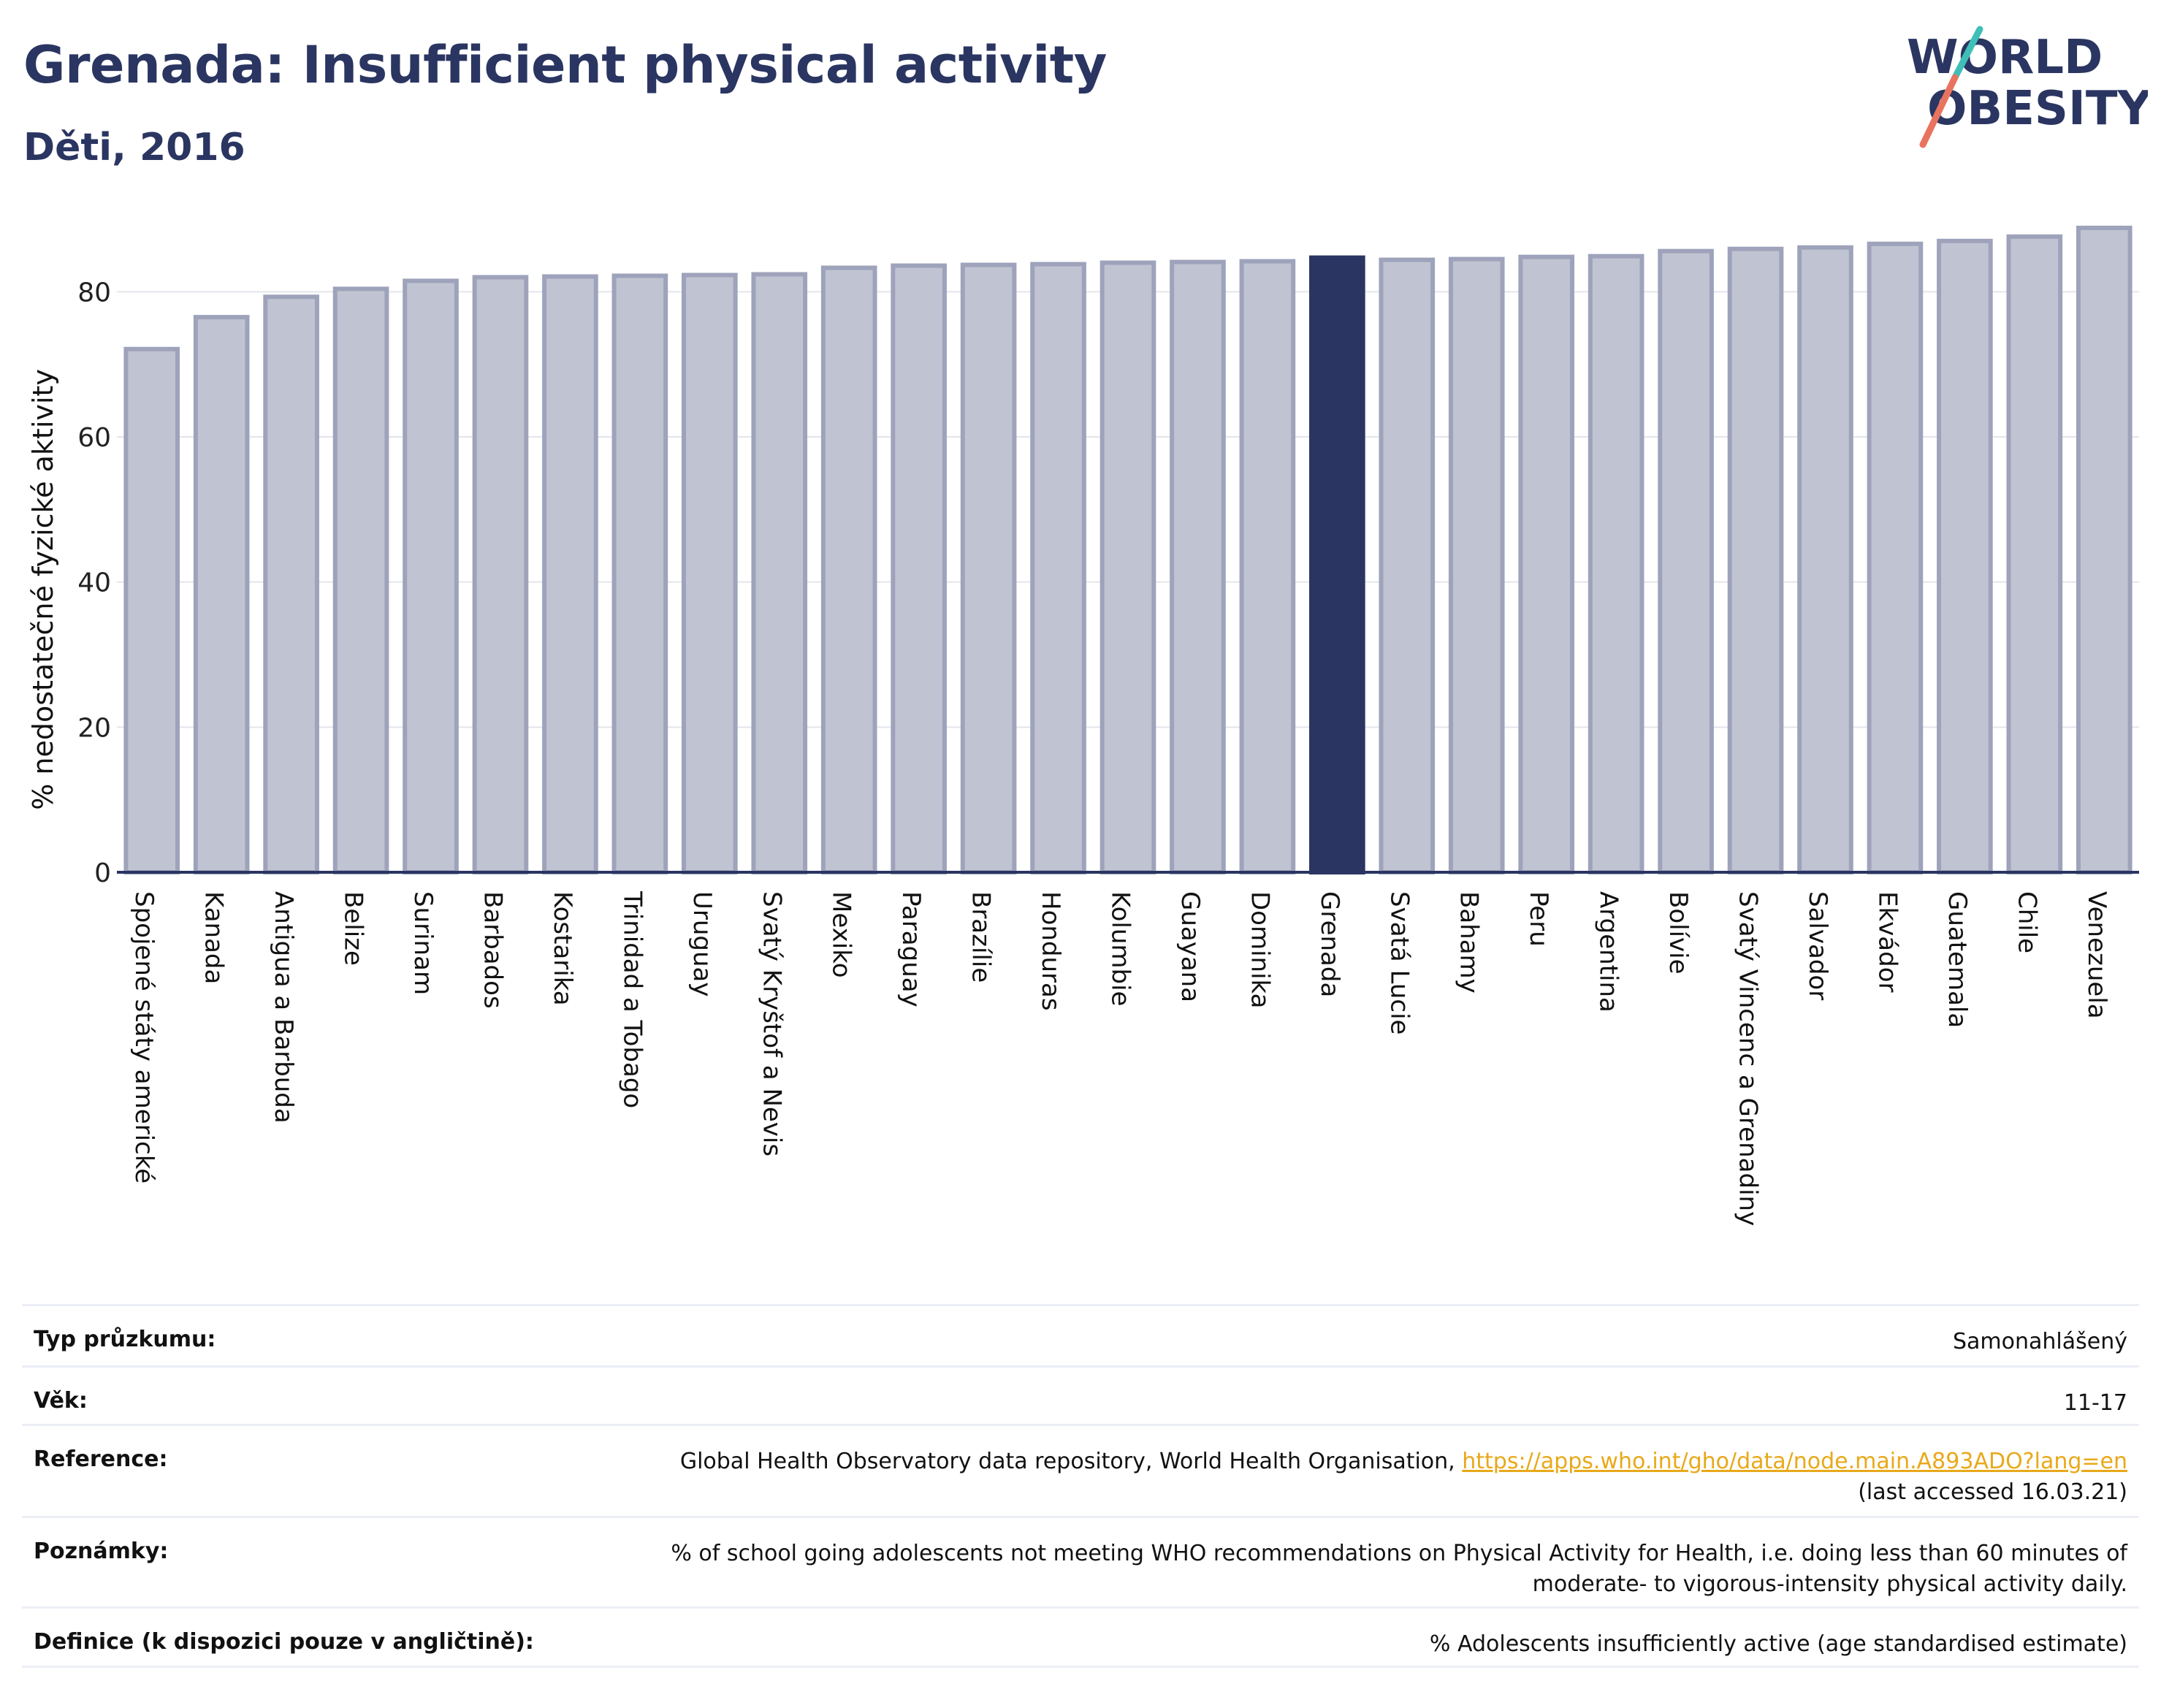 The image size is (2161, 1708). I want to click on y-axis-ticks: 0 20 40 60 80, so click(94, 583).